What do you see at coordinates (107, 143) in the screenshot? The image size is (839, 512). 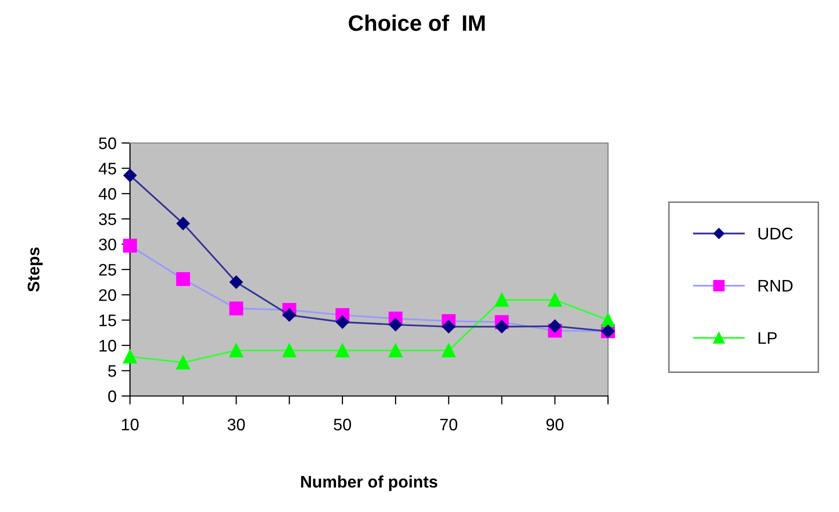 I see `y-tick-label: 50` at bounding box center [107, 143].